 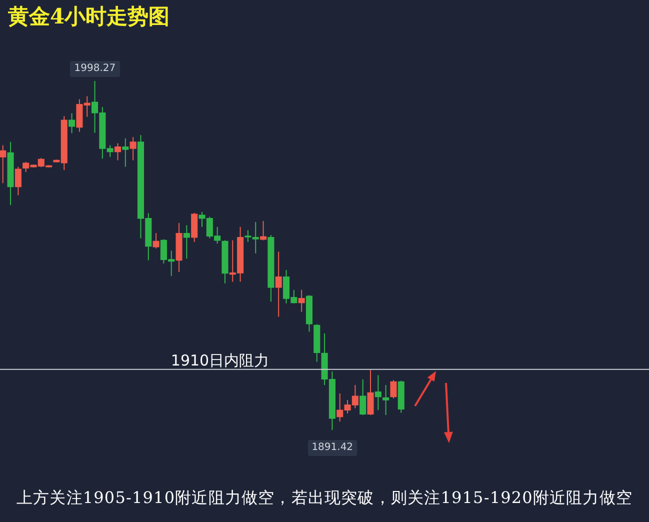 What do you see at coordinates (324, 497) in the screenshot?
I see `text: 上方关注1905-1910附近阻力做空，若出现突破，则关注1915-1920附近阻力做空` at bounding box center [324, 497].